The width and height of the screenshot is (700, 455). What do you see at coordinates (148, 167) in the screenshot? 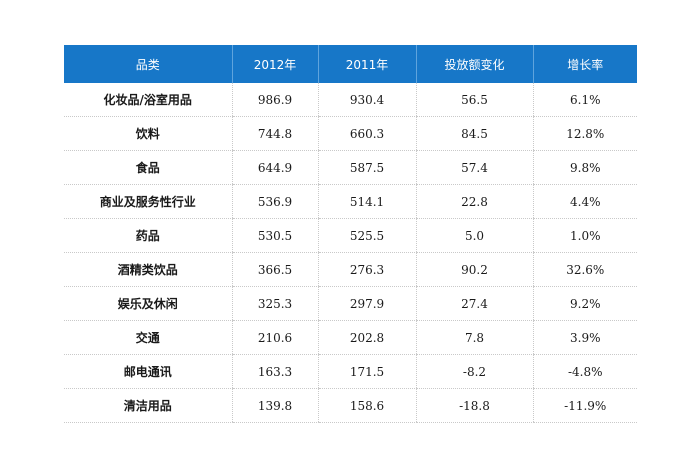
I see `category-cell: 食品` at bounding box center [148, 167].